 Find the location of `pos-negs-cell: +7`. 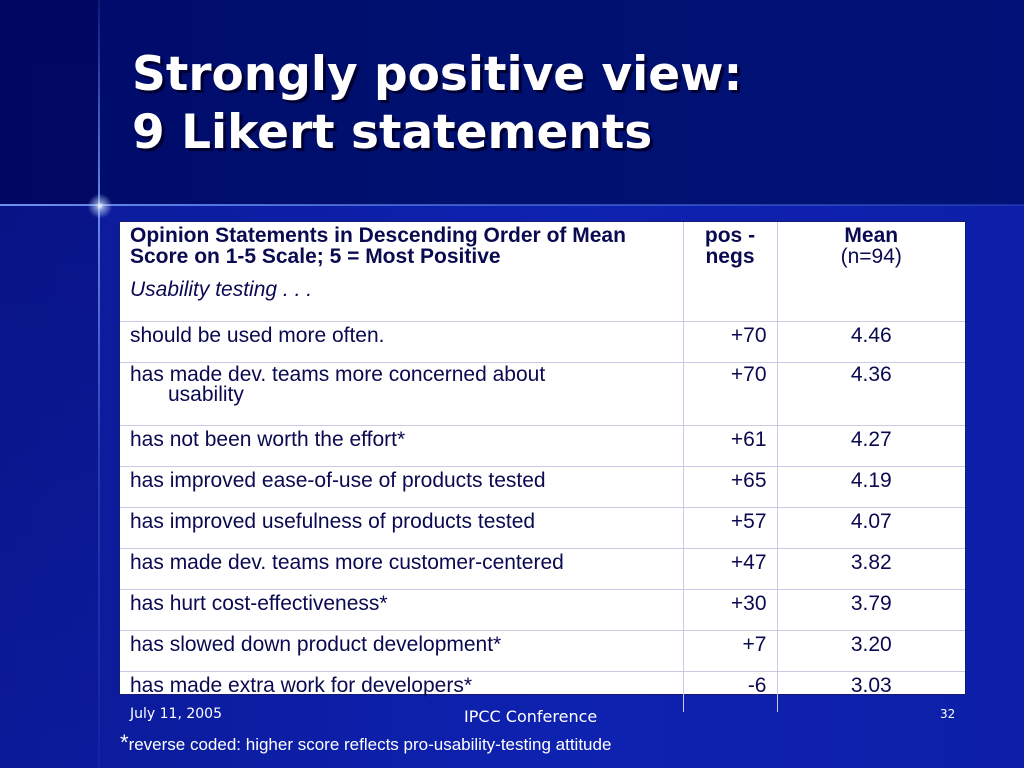

pos-negs-cell: +7 is located at coordinates (729, 651).